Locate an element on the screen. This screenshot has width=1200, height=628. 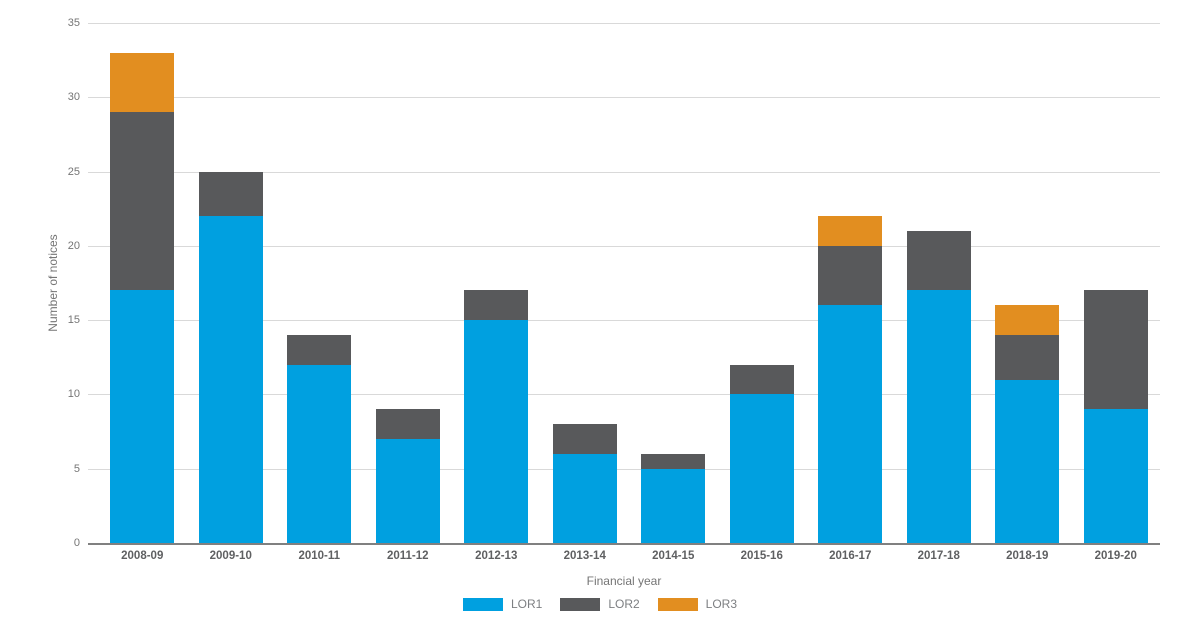
y-tick-label: 15 is located at coordinates (73, 320).